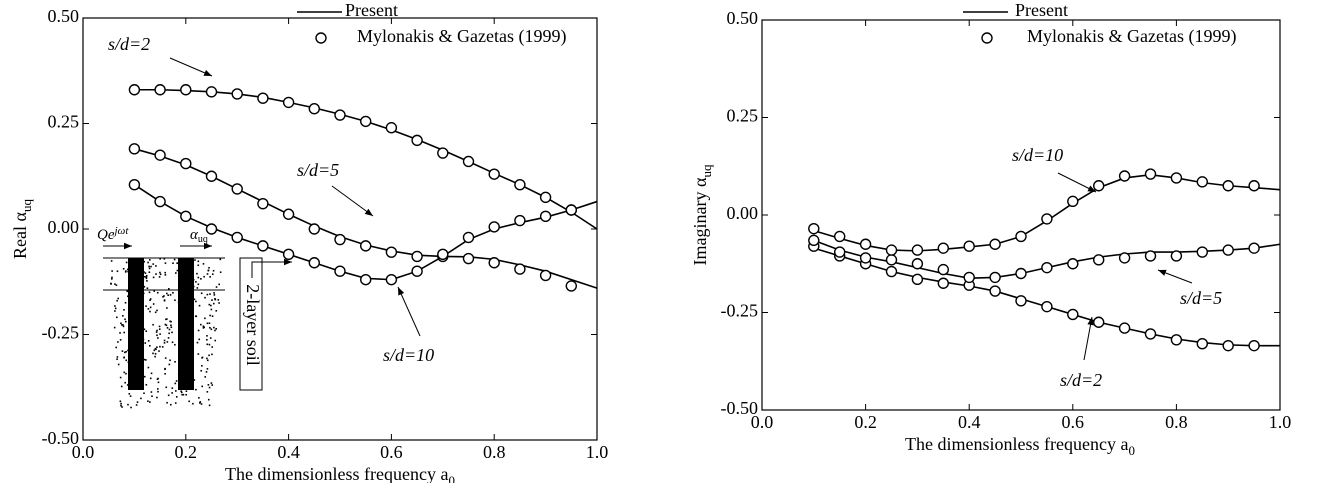  Describe the element at coordinates (1131, 36) in the screenshot. I see `legend-label: Mylonakis & Gazetas (1999)` at that location.